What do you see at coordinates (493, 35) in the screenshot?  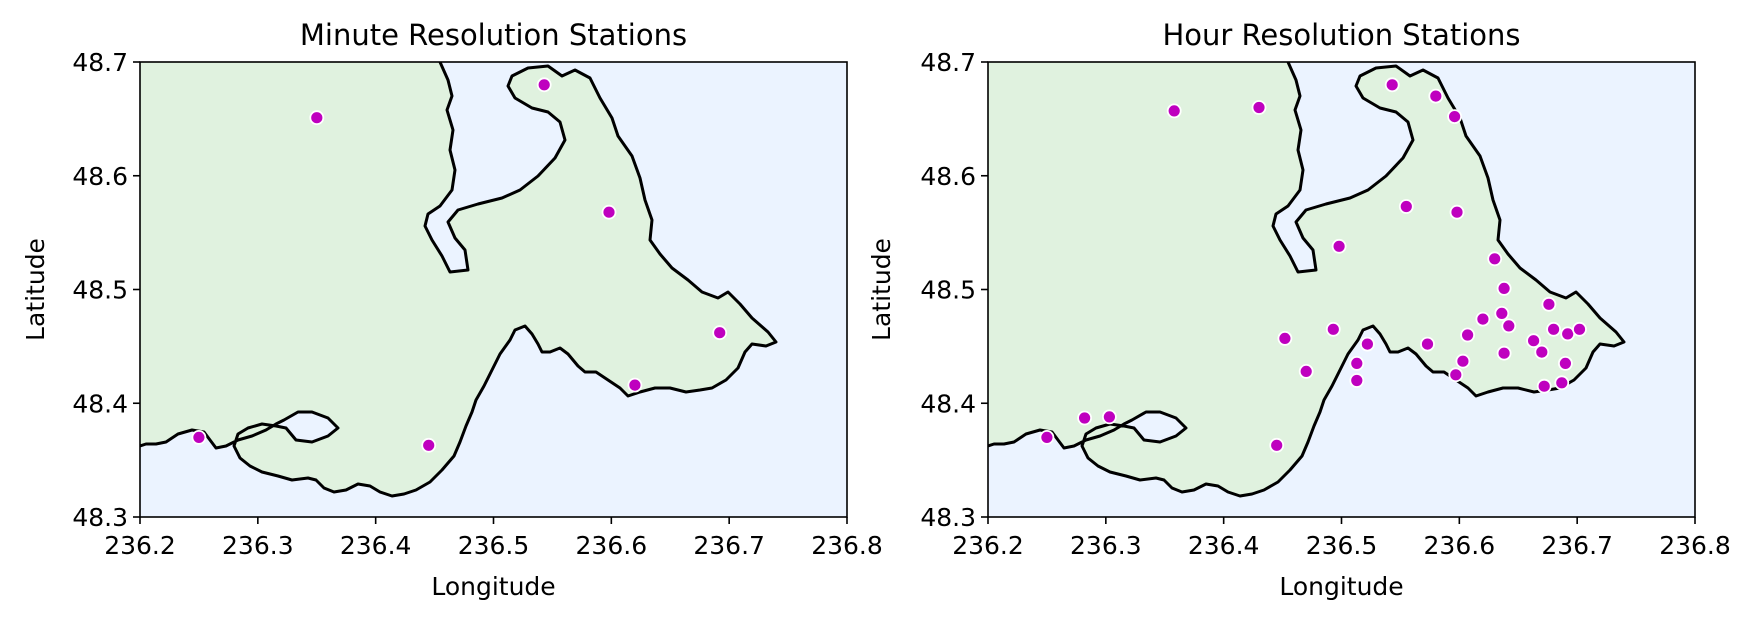 I see `chart-title: Minute Resolution Stations` at bounding box center [493, 35].